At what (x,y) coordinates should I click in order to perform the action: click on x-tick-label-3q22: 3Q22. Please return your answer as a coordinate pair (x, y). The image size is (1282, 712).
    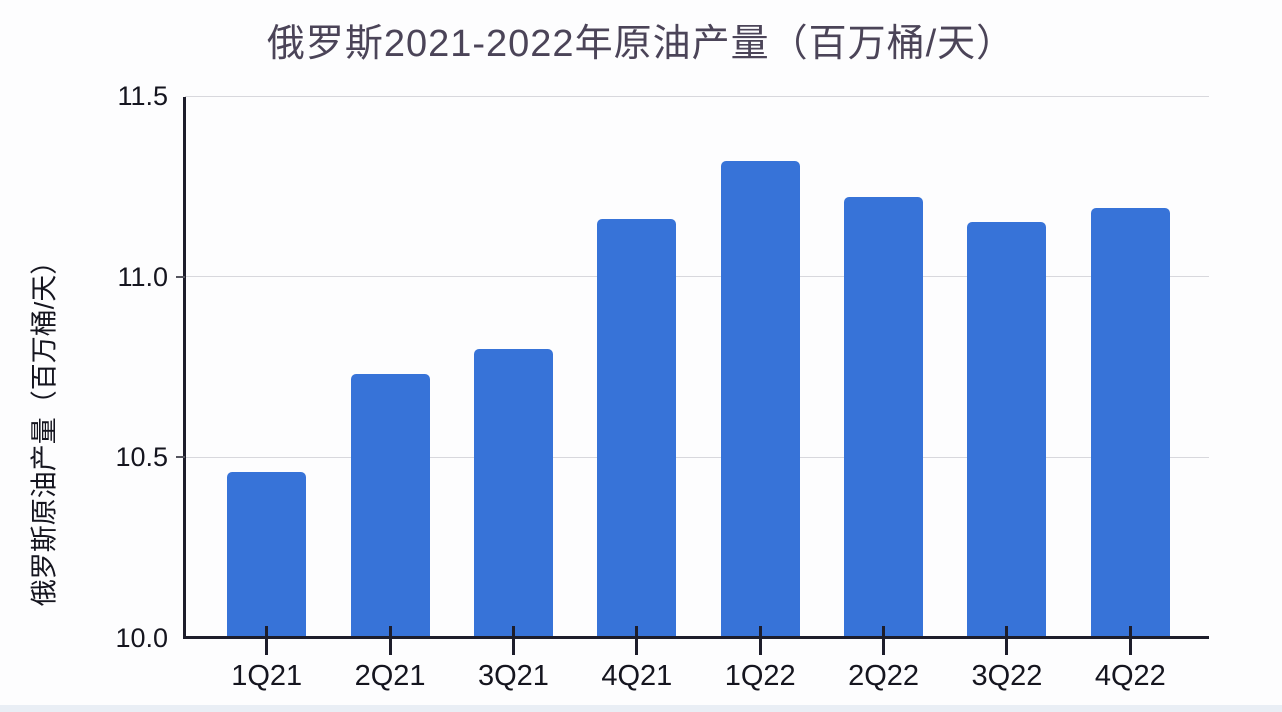
    Looking at the image, I should click on (1007, 676).